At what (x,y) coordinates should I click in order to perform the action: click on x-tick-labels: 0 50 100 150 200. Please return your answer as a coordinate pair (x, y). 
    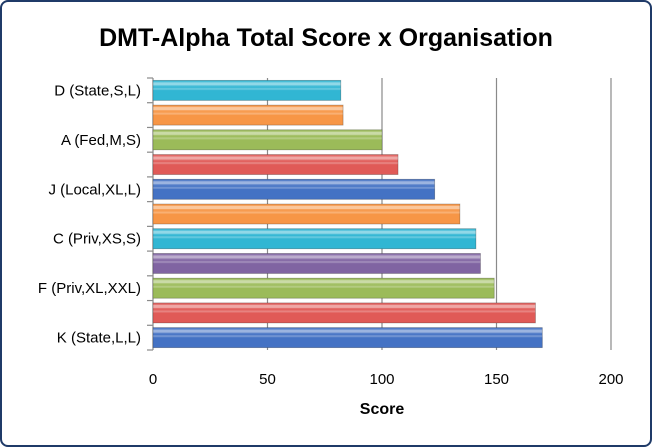
    Looking at the image, I should click on (386, 379).